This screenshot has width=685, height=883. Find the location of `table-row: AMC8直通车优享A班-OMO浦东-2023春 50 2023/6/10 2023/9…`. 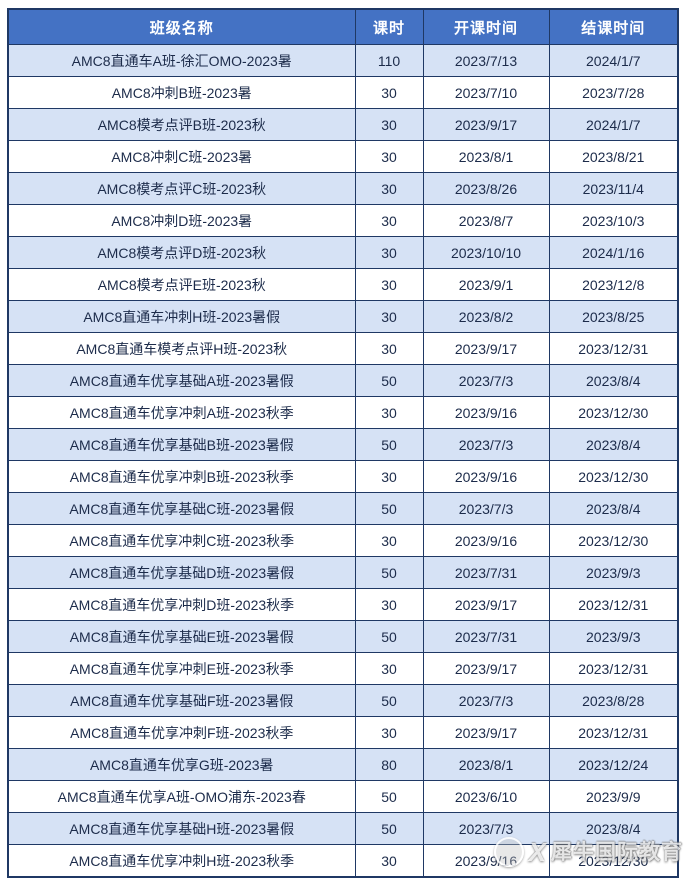

table-row: AMC8直通车优享A班-OMO浦东-2023春 50 2023/6/10 2023/9… is located at coordinates (343, 796).